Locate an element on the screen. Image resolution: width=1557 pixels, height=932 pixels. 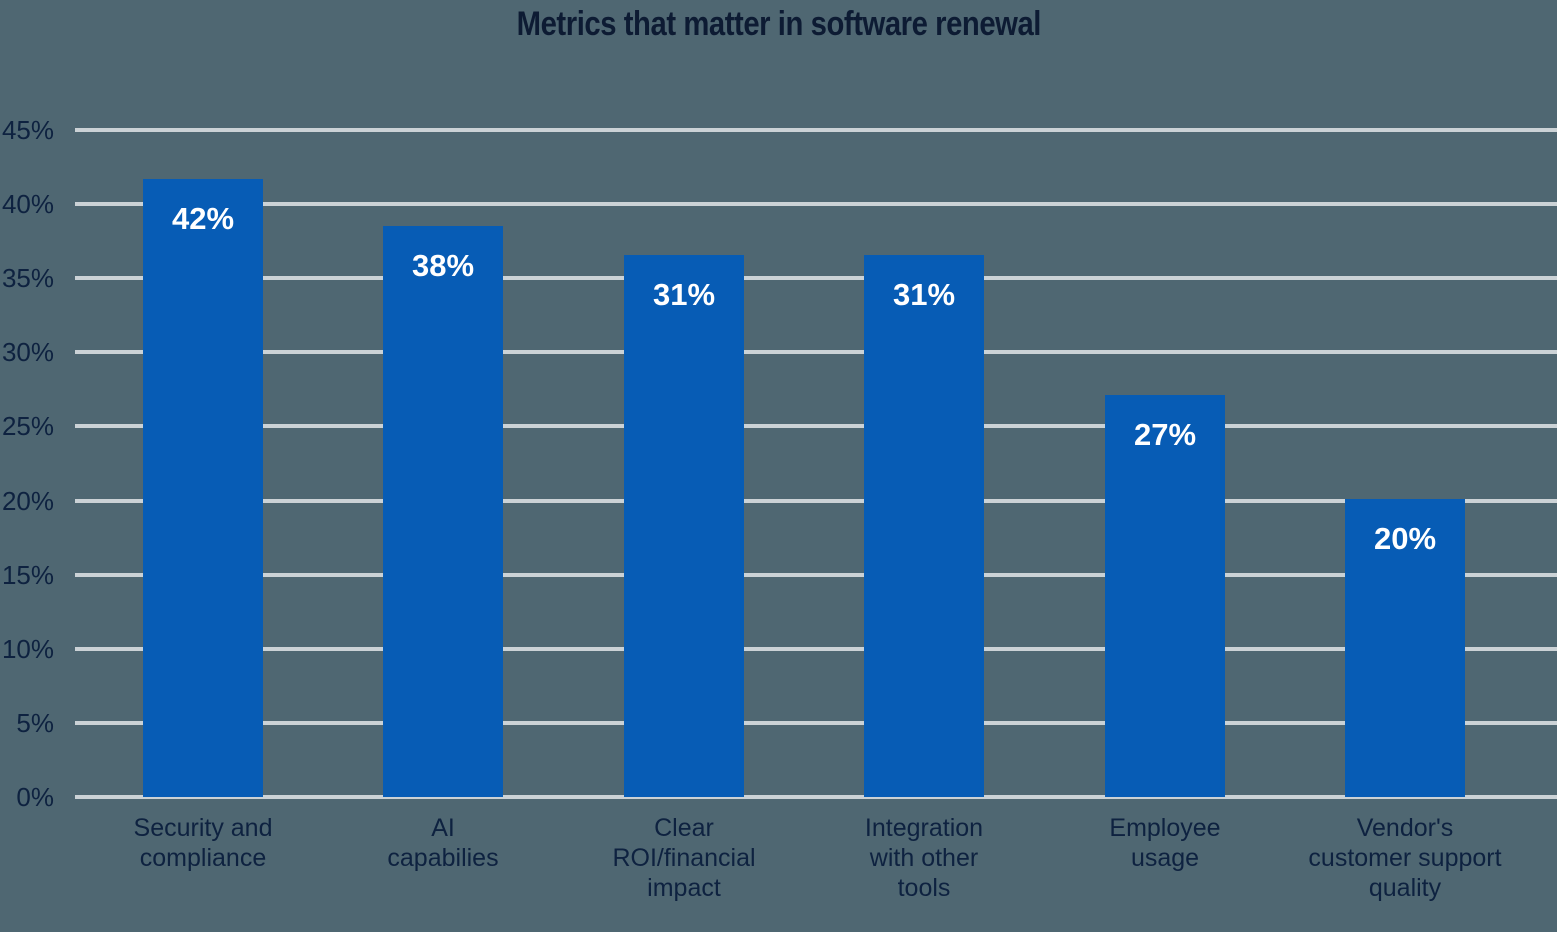
chart-title-text: Metrics that matter in software renewal is located at coordinates (778, 24).